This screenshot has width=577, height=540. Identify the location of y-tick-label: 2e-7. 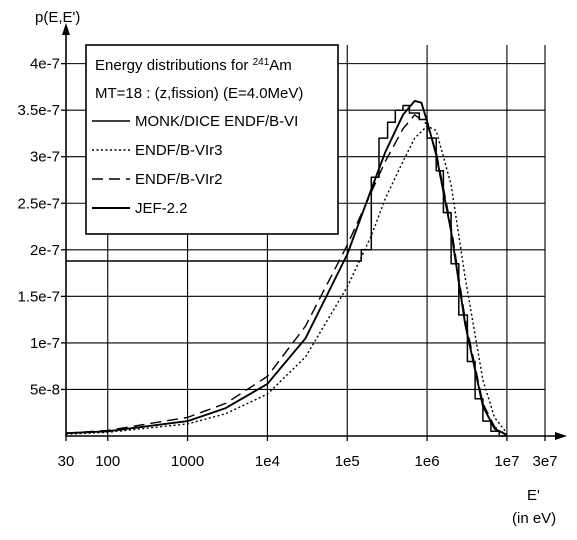
(45, 250).